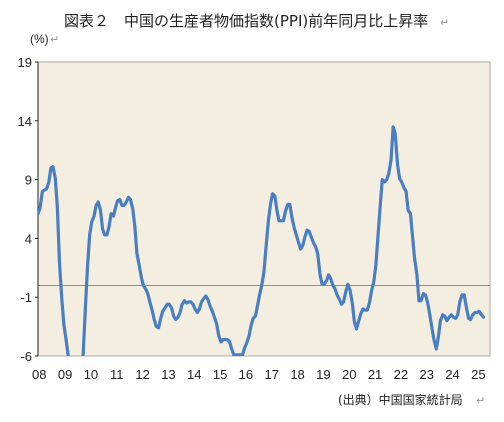  What do you see at coordinates (39, 39) in the screenshot?
I see `y-axis-unit: (%)` at bounding box center [39, 39].